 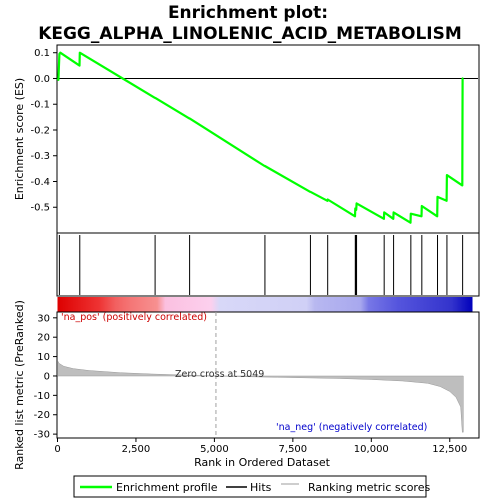 I want to click on es-y-tick-label: -0.5, so click(x=40, y=208).